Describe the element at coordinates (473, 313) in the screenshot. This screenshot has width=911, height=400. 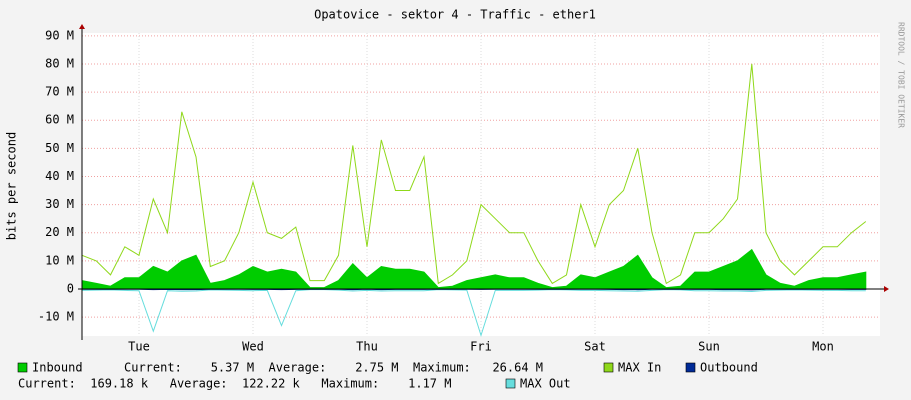
I see `line` at that location.